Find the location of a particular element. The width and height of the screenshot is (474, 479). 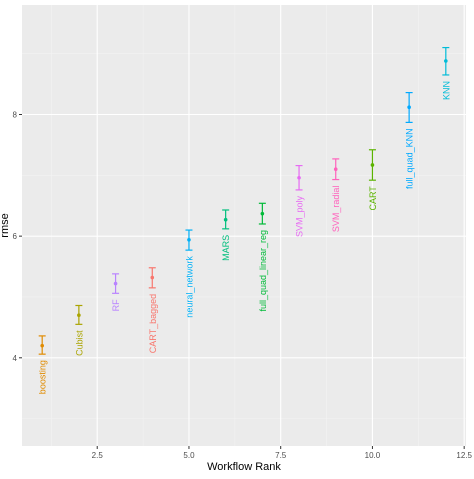

x-tick-label: 7.5 is located at coordinates (281, 455).